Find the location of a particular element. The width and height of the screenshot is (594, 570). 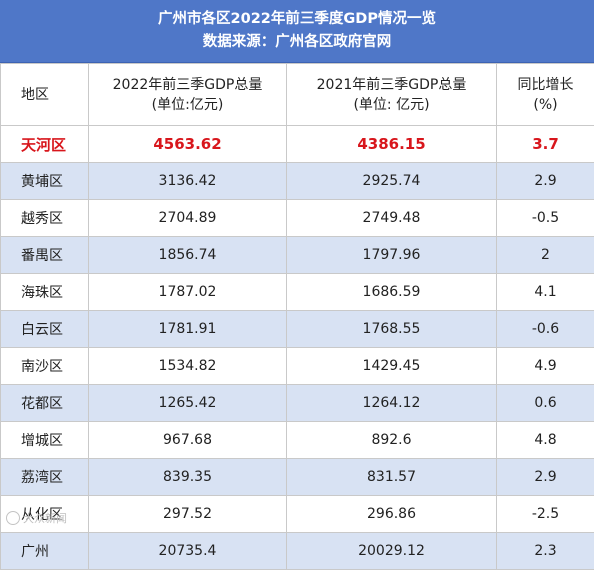

table-row: 南沙区 1534.82 1429.45 4.9 is located at coordinates (297, 366).